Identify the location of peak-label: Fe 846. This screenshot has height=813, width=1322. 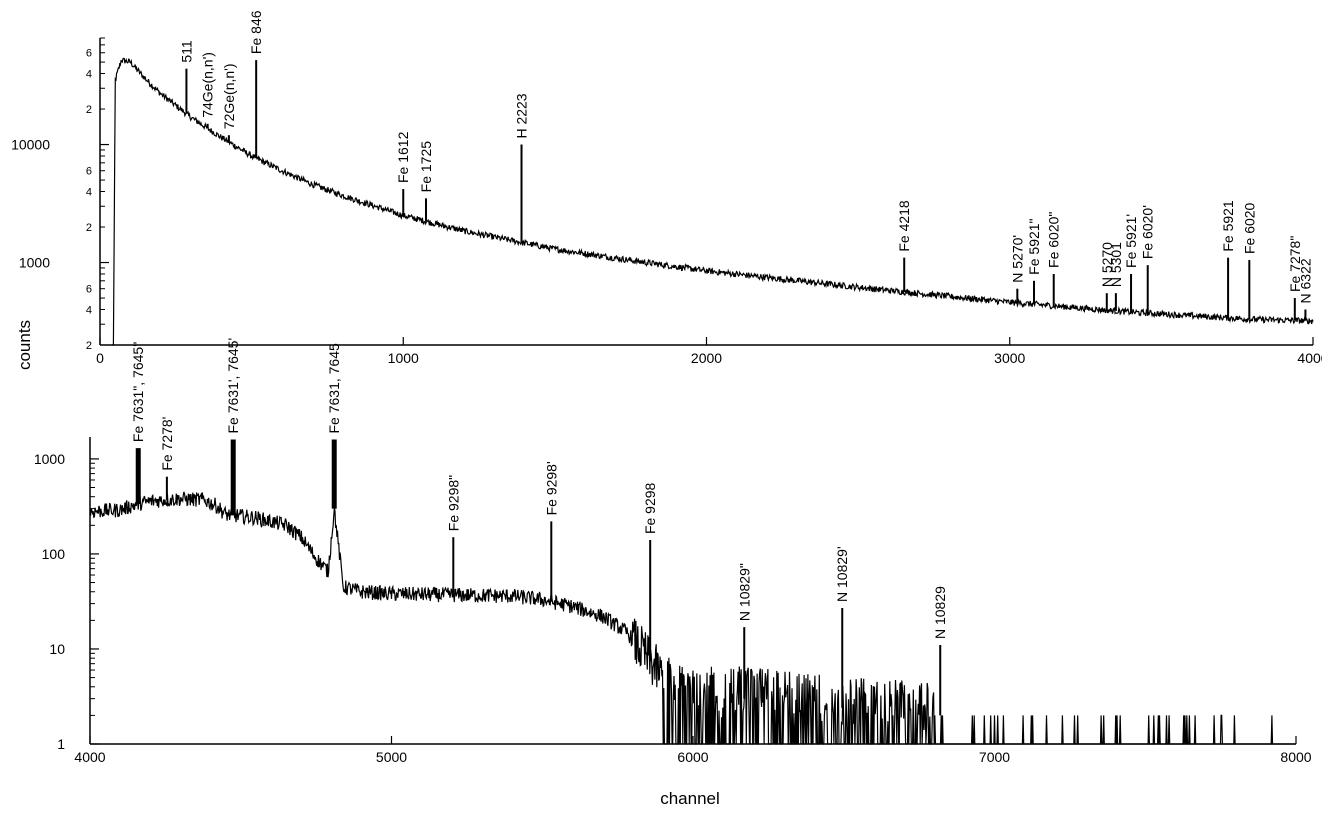
(256, 32).